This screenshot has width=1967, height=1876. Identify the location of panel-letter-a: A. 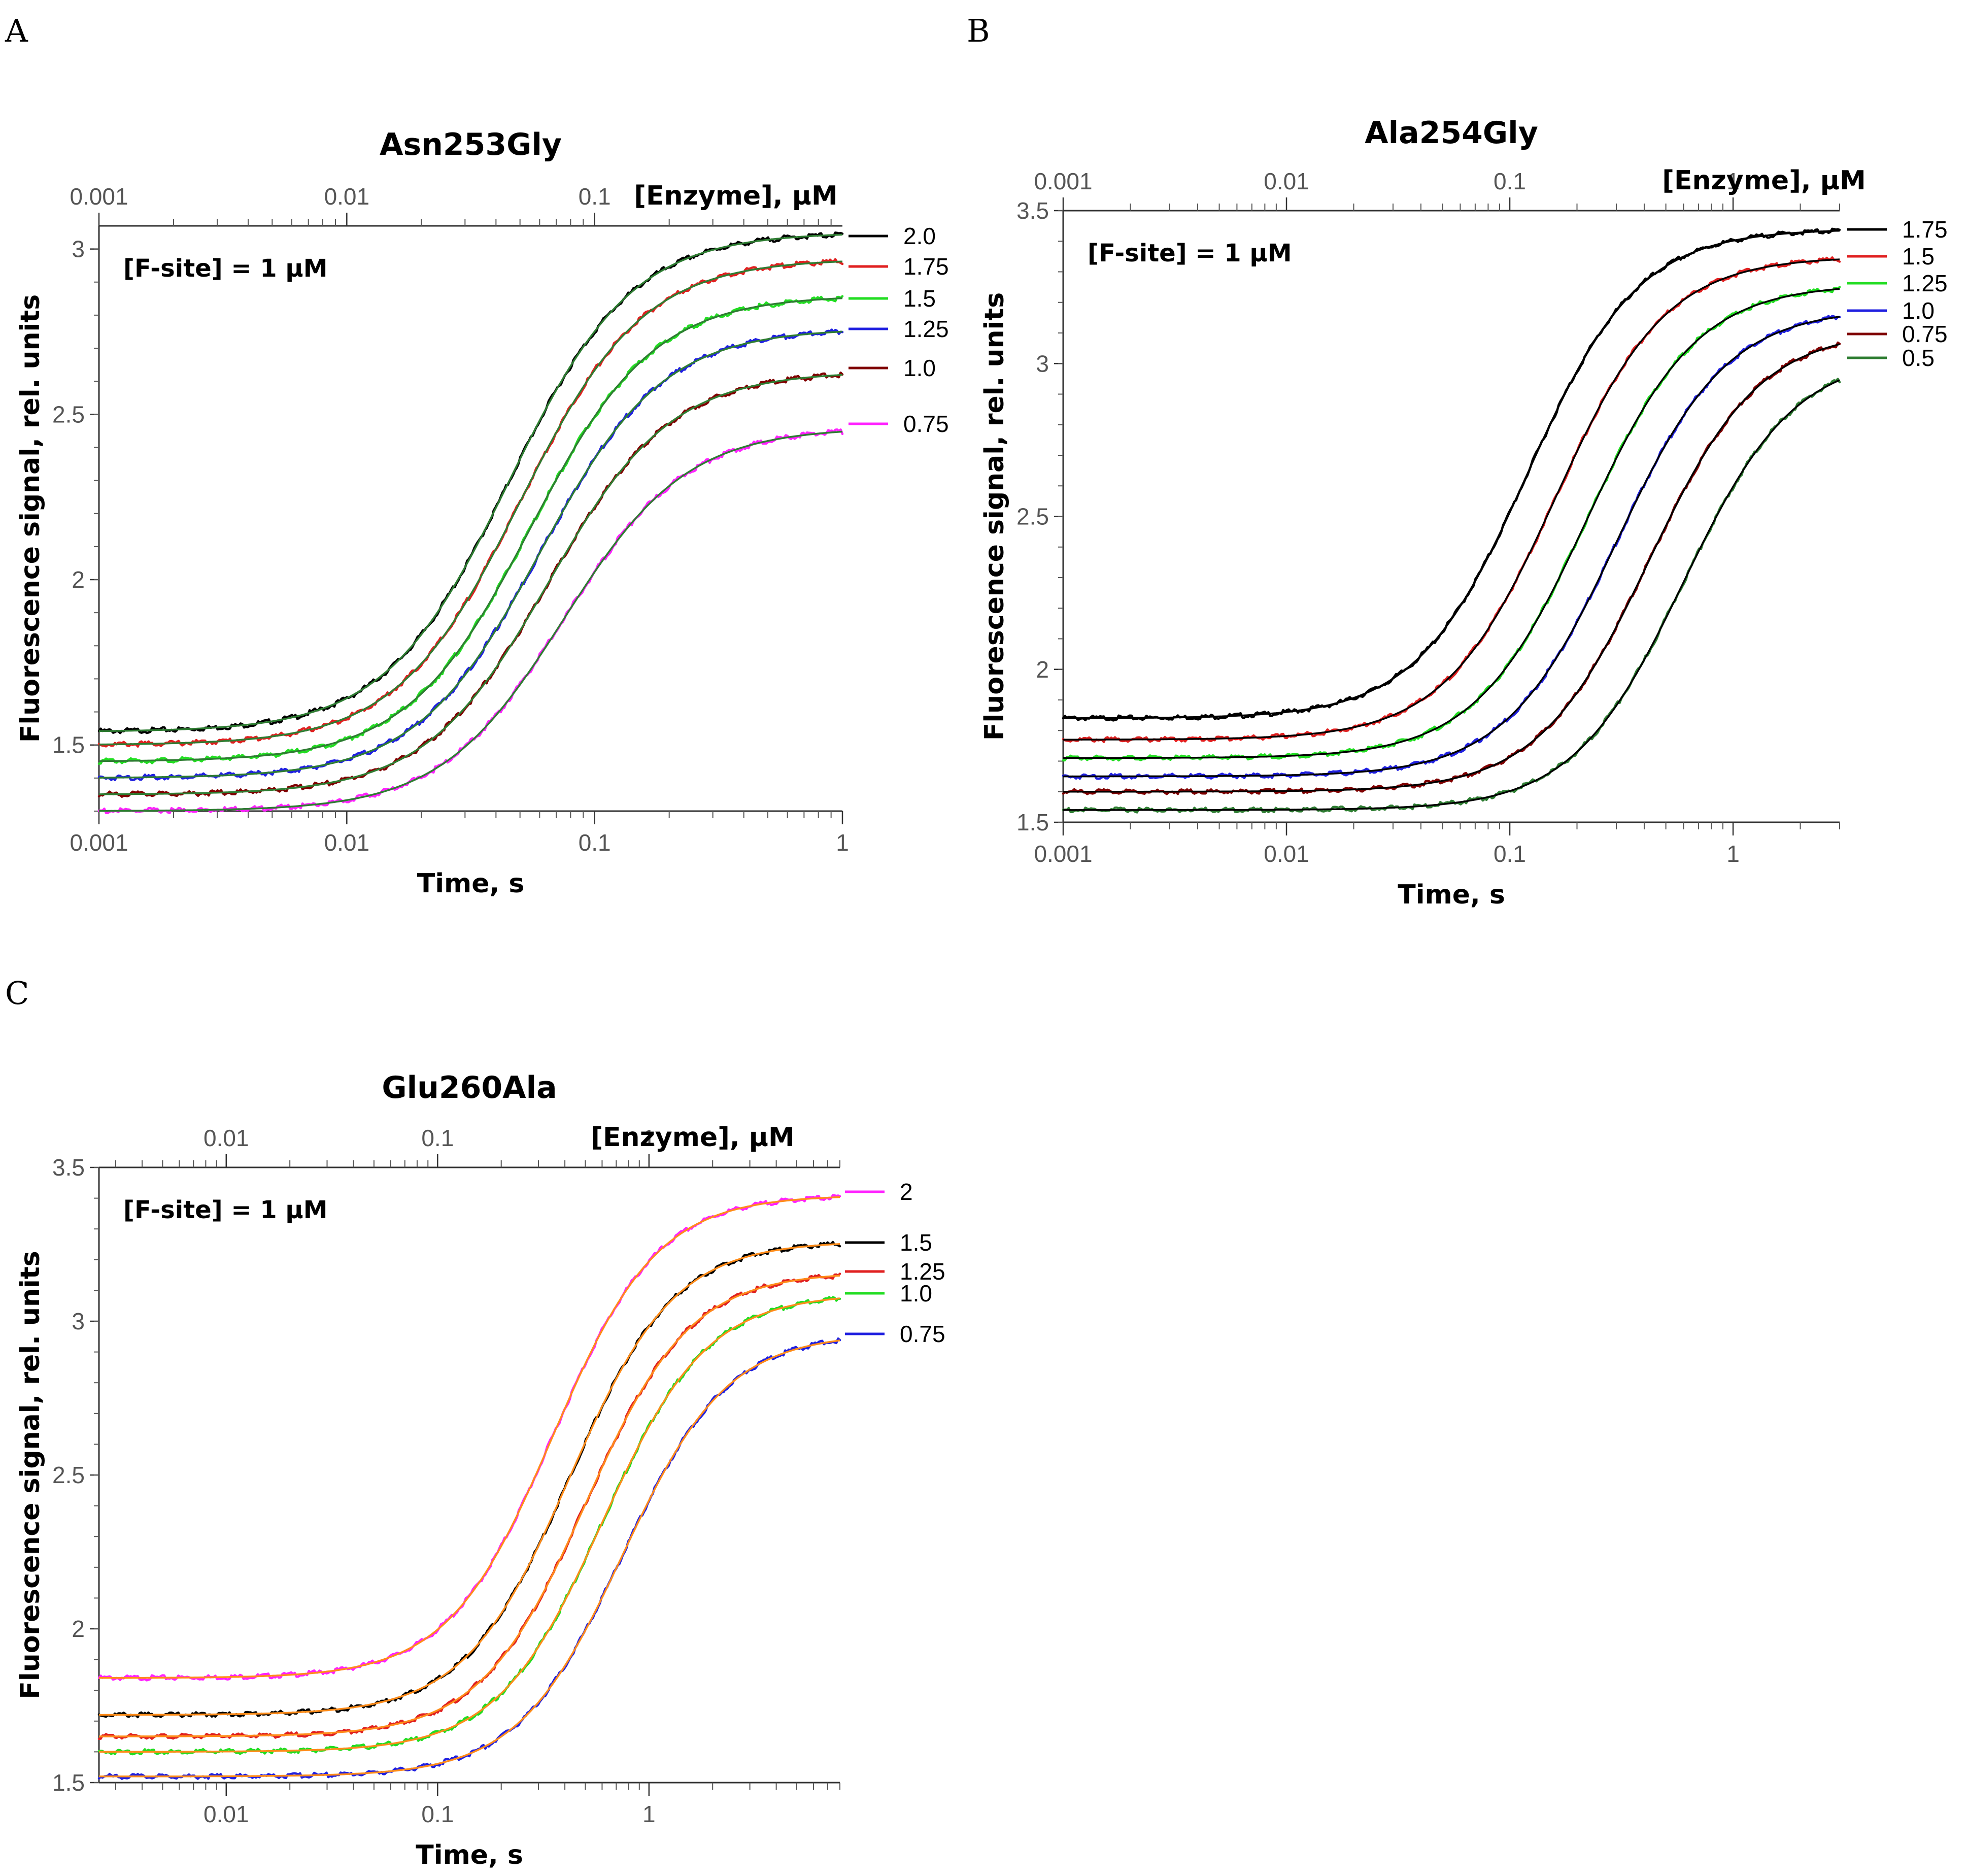
(16, 30).